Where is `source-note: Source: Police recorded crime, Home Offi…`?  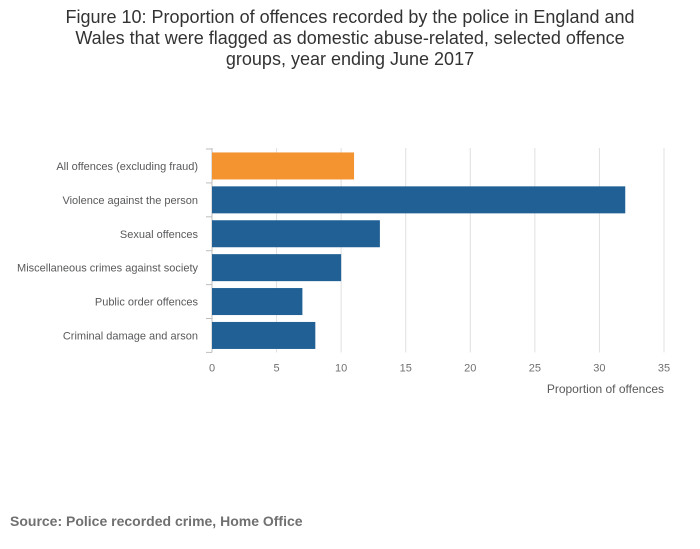 source-note: Source: Police recorded crime, Home Offi… is located at coordinates (156, 521).